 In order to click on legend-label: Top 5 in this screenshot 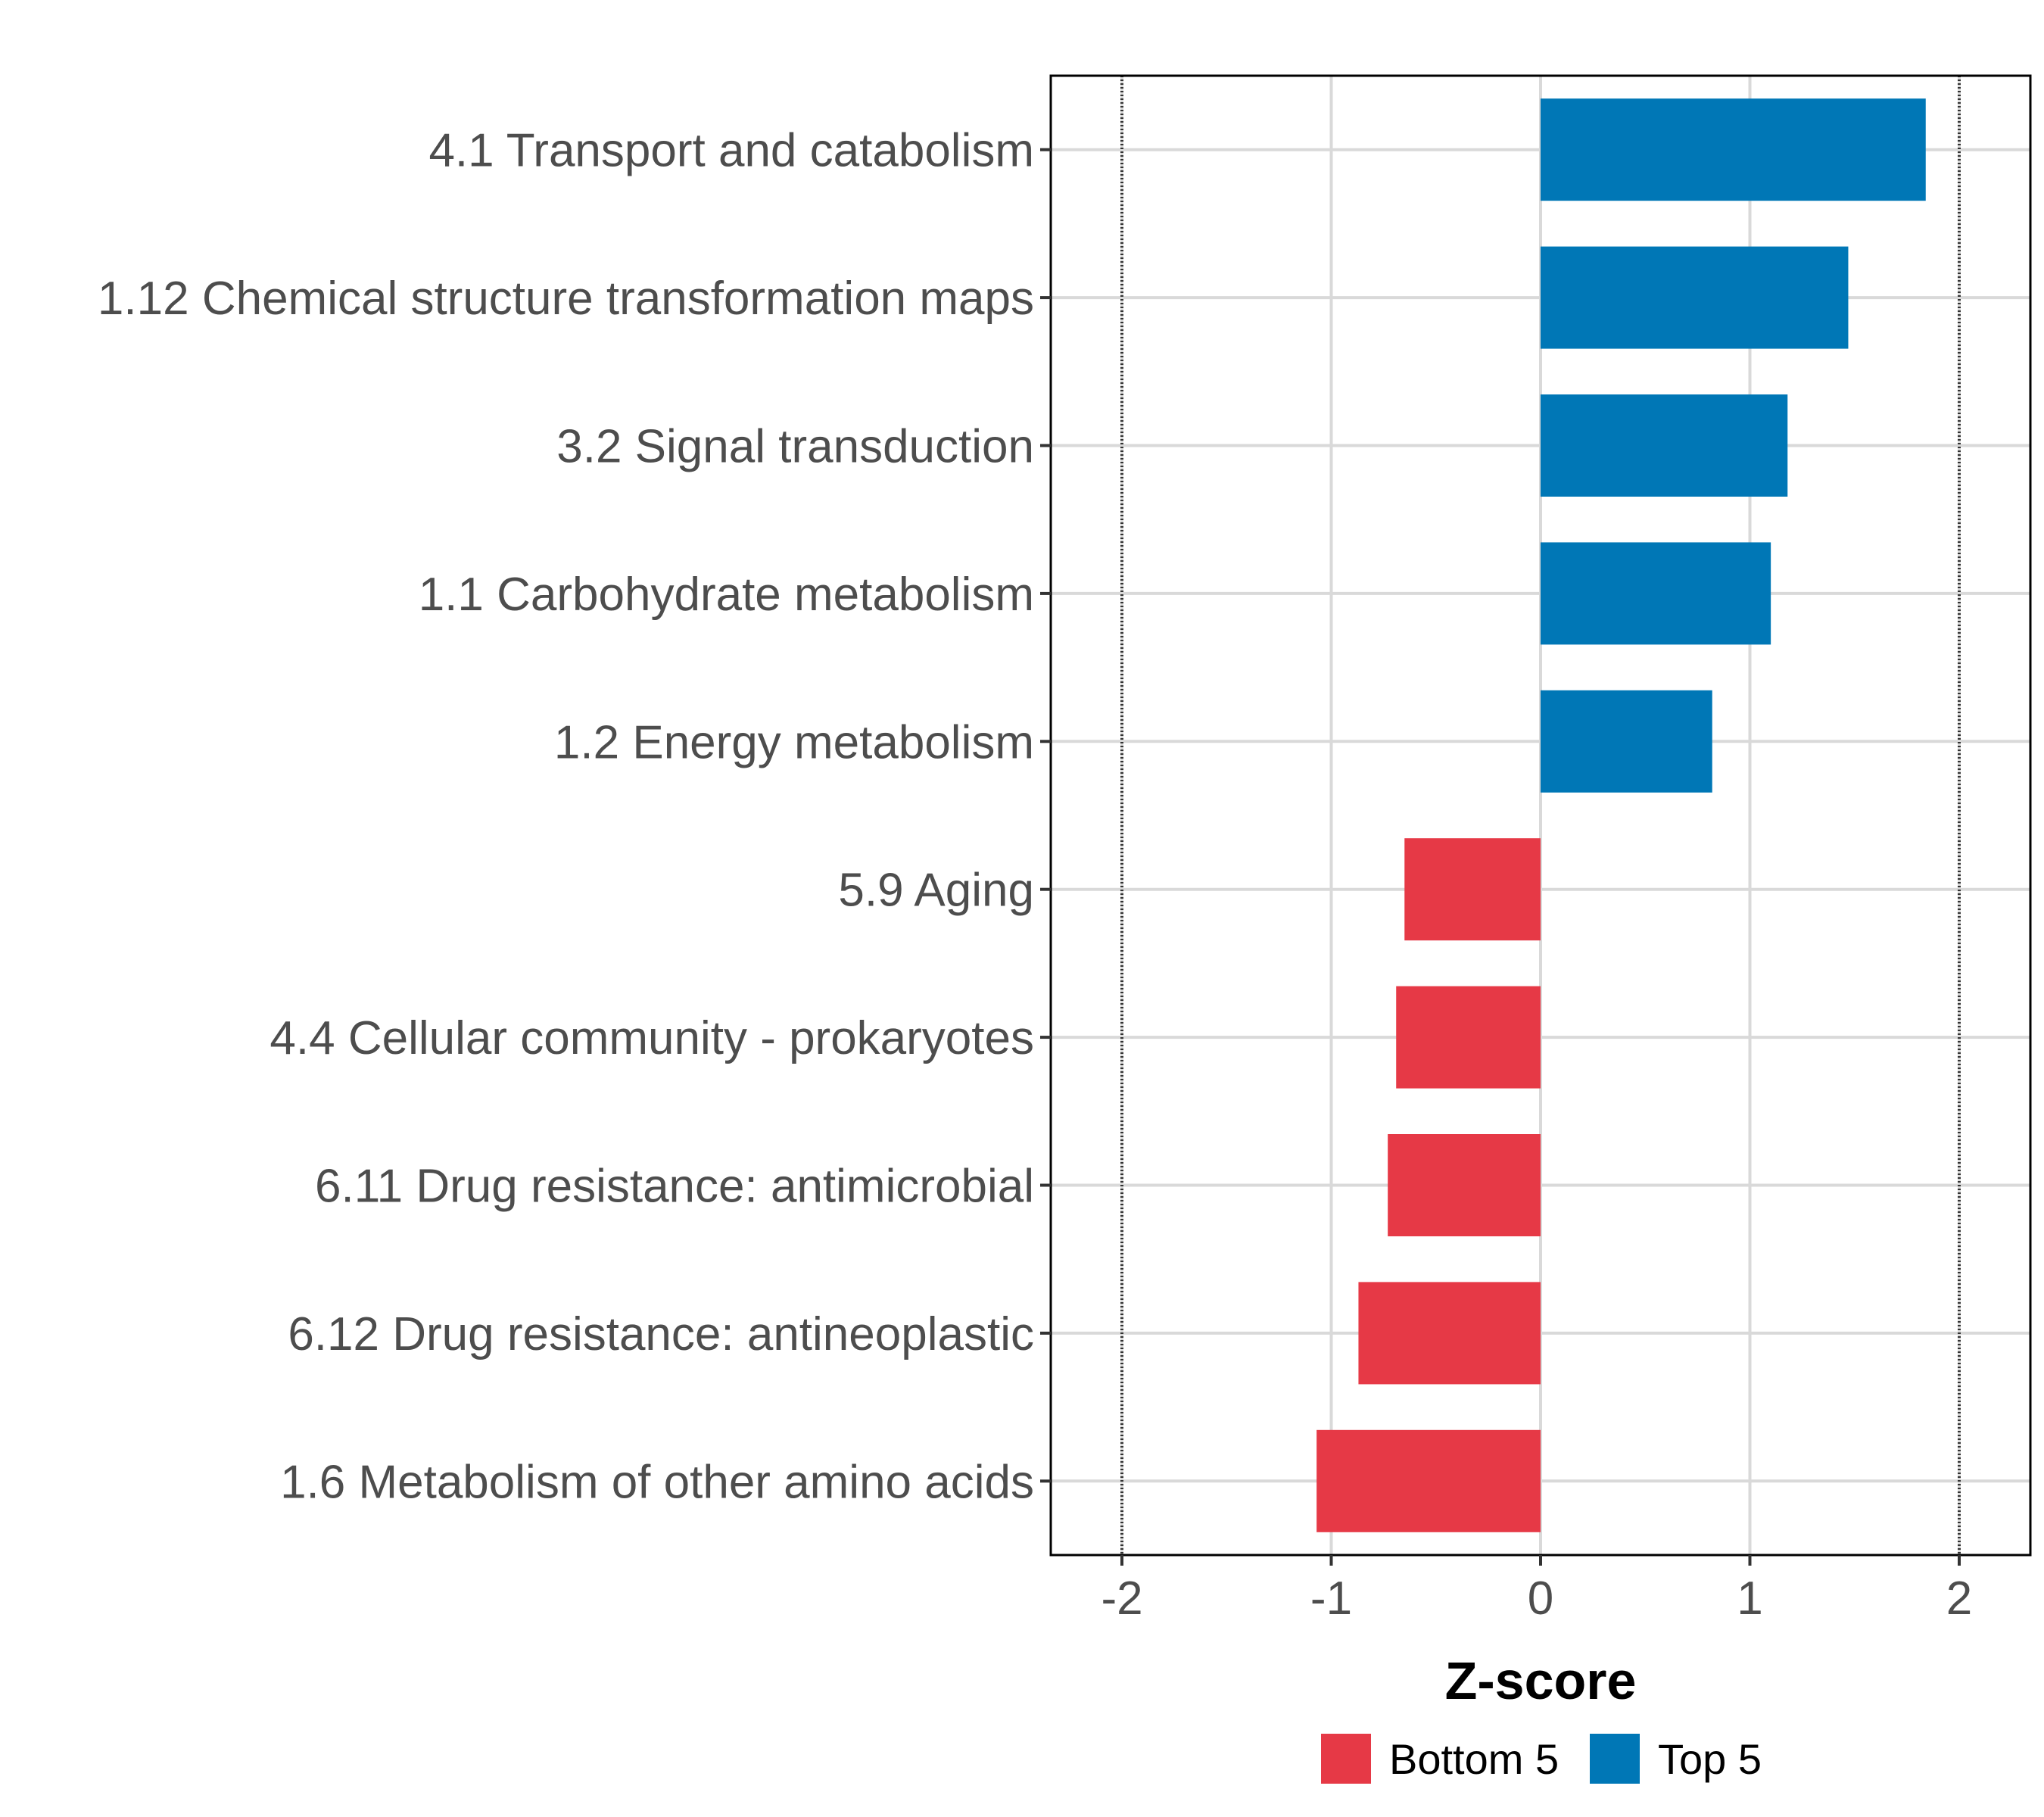, I will do `click(1710, 1759)`.